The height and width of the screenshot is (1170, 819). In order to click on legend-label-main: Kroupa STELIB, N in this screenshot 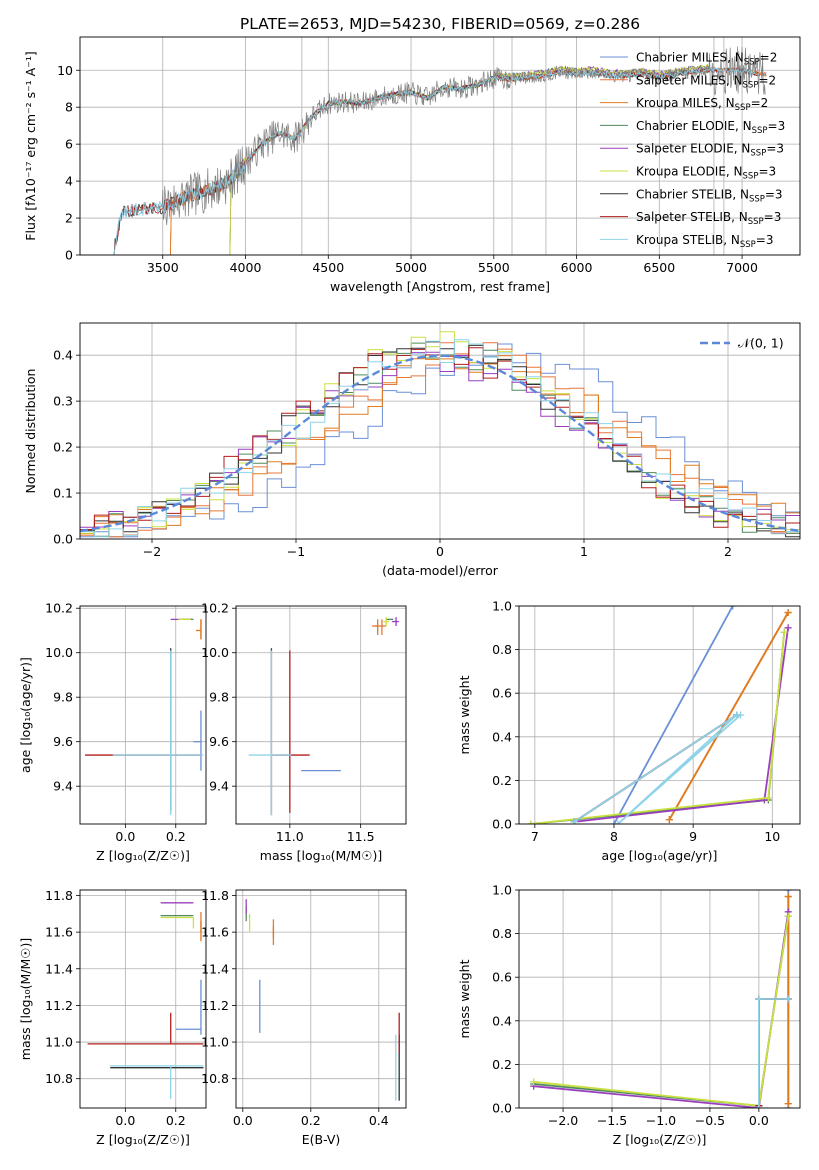, I will do `click(688, 240)`.